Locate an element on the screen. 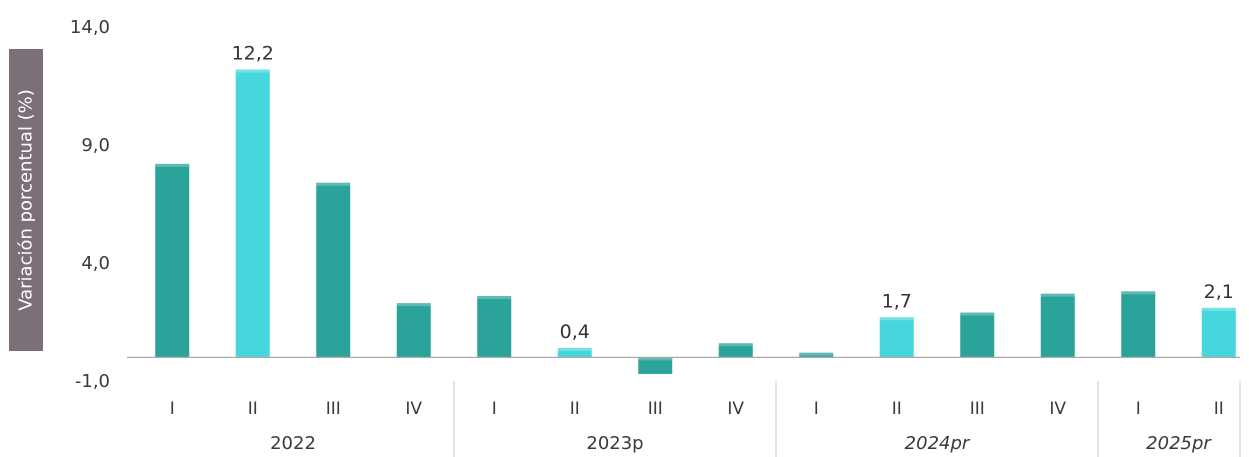 This screenshot has width=1249, height=457. y-axis-label-background is located at coordinates (26, 200).